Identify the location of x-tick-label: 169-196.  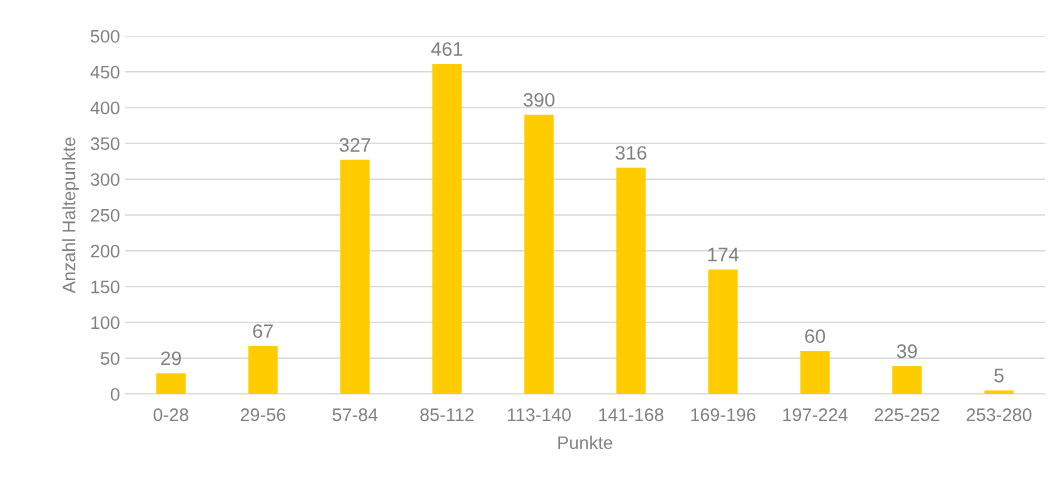
(723, 415).